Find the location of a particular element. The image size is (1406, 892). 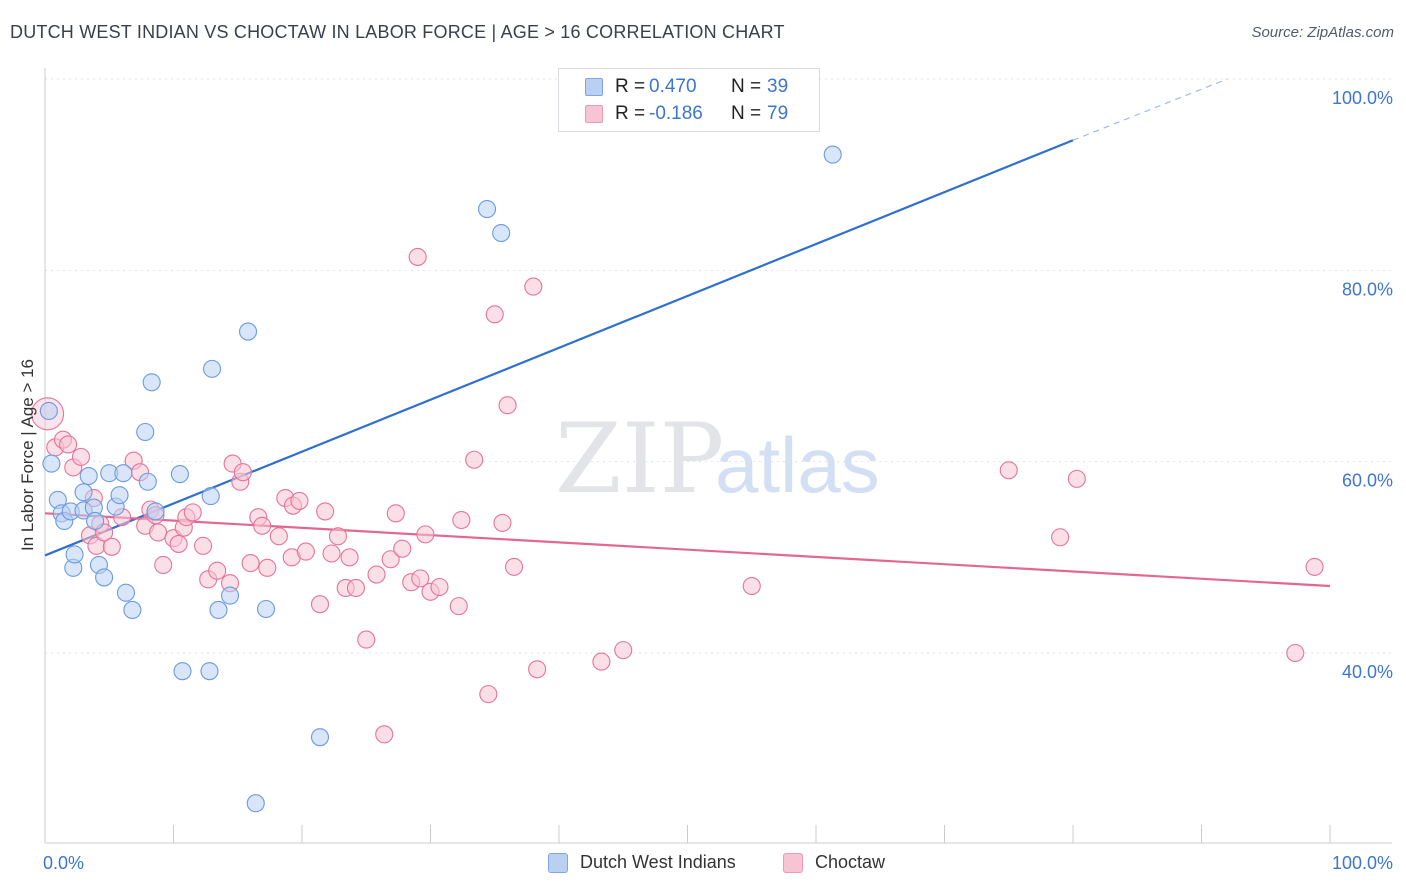

legend-label: Dutch West Indians is located at coordinates (658, 862).